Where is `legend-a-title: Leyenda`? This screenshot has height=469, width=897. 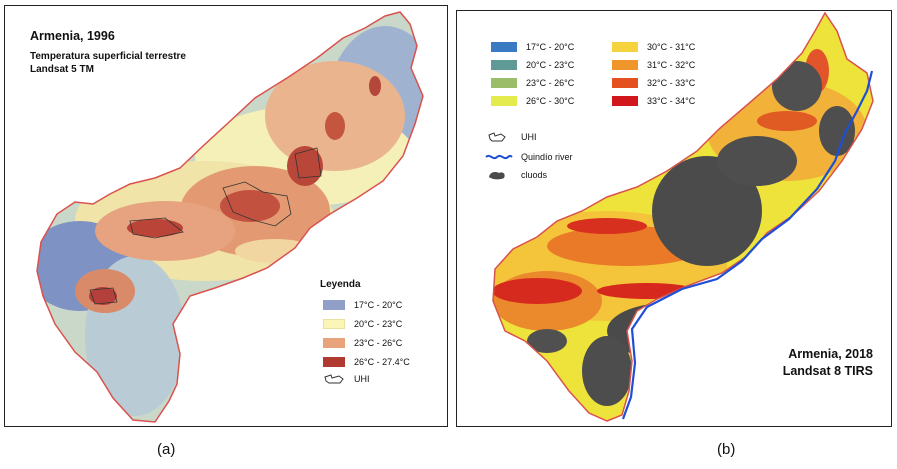
legend-a-title: Leyenda is located at coordinates (340, 284).